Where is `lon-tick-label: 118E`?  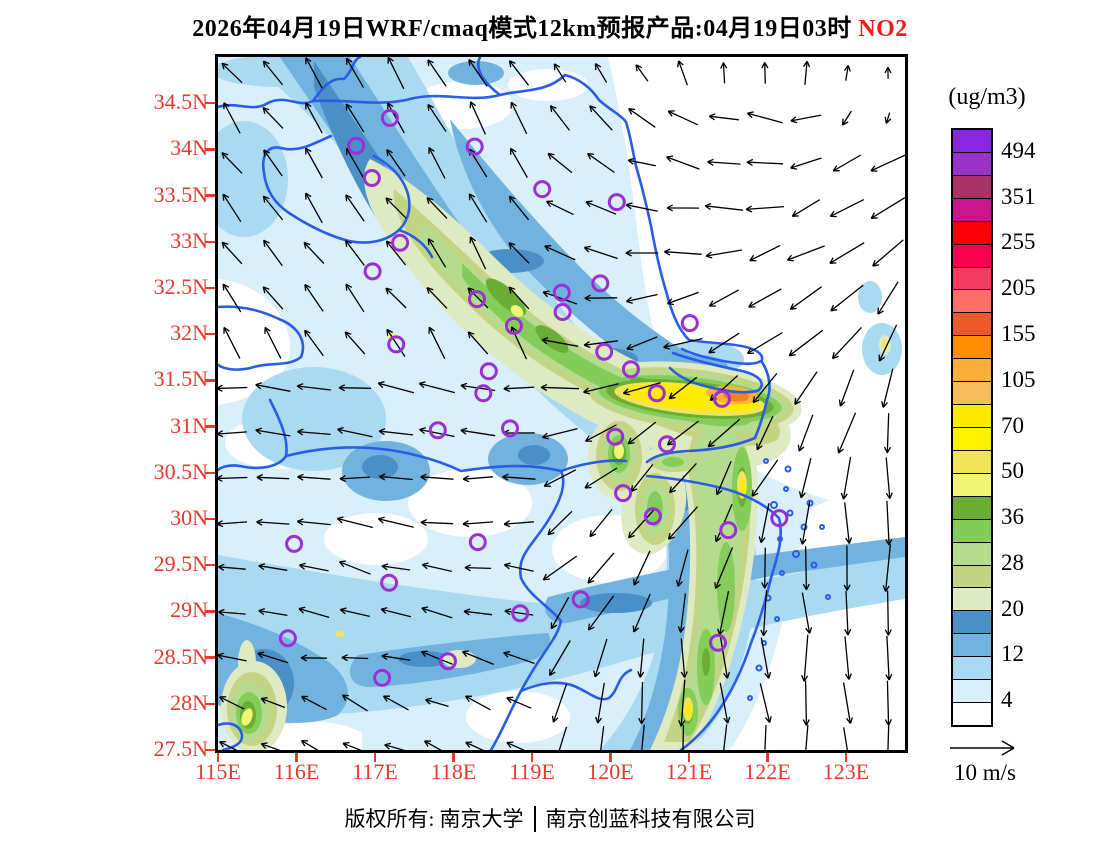 lon-tick-label: 118E is located at coordinates (453, 771).